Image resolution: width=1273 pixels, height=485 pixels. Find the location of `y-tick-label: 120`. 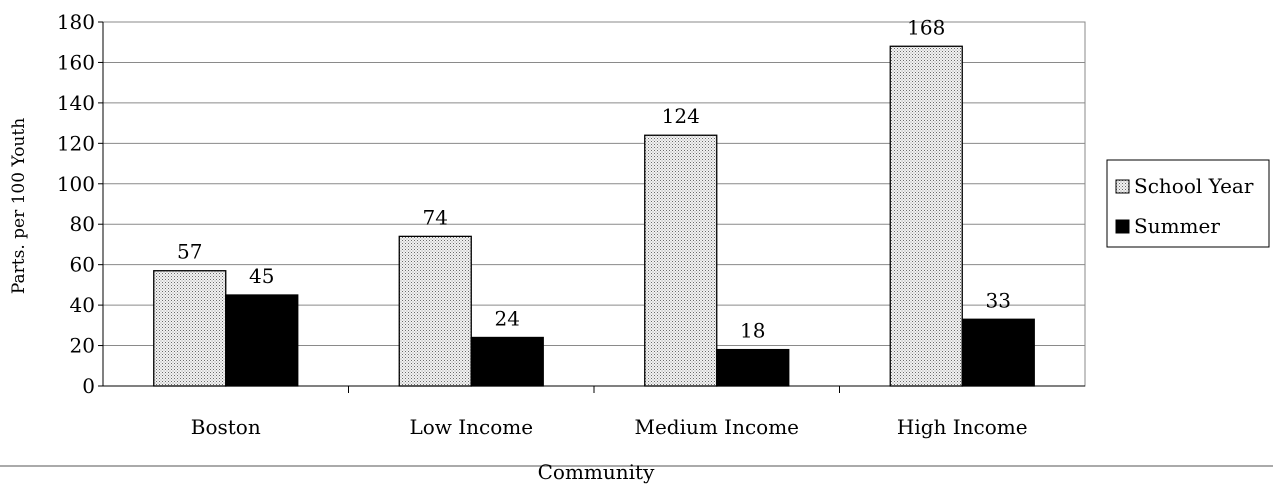

y-tick-label: 120 is located at coordinates (76, 143).